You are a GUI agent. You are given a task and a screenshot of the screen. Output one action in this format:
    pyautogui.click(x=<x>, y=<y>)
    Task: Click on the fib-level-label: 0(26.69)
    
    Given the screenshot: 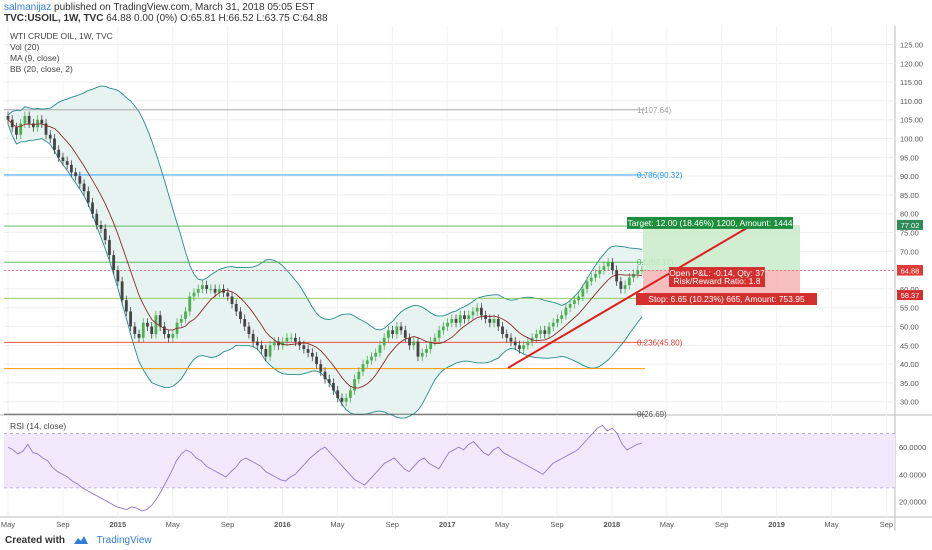 What is the action you would take?
    pyautogui.click(x=652, y=414)
    